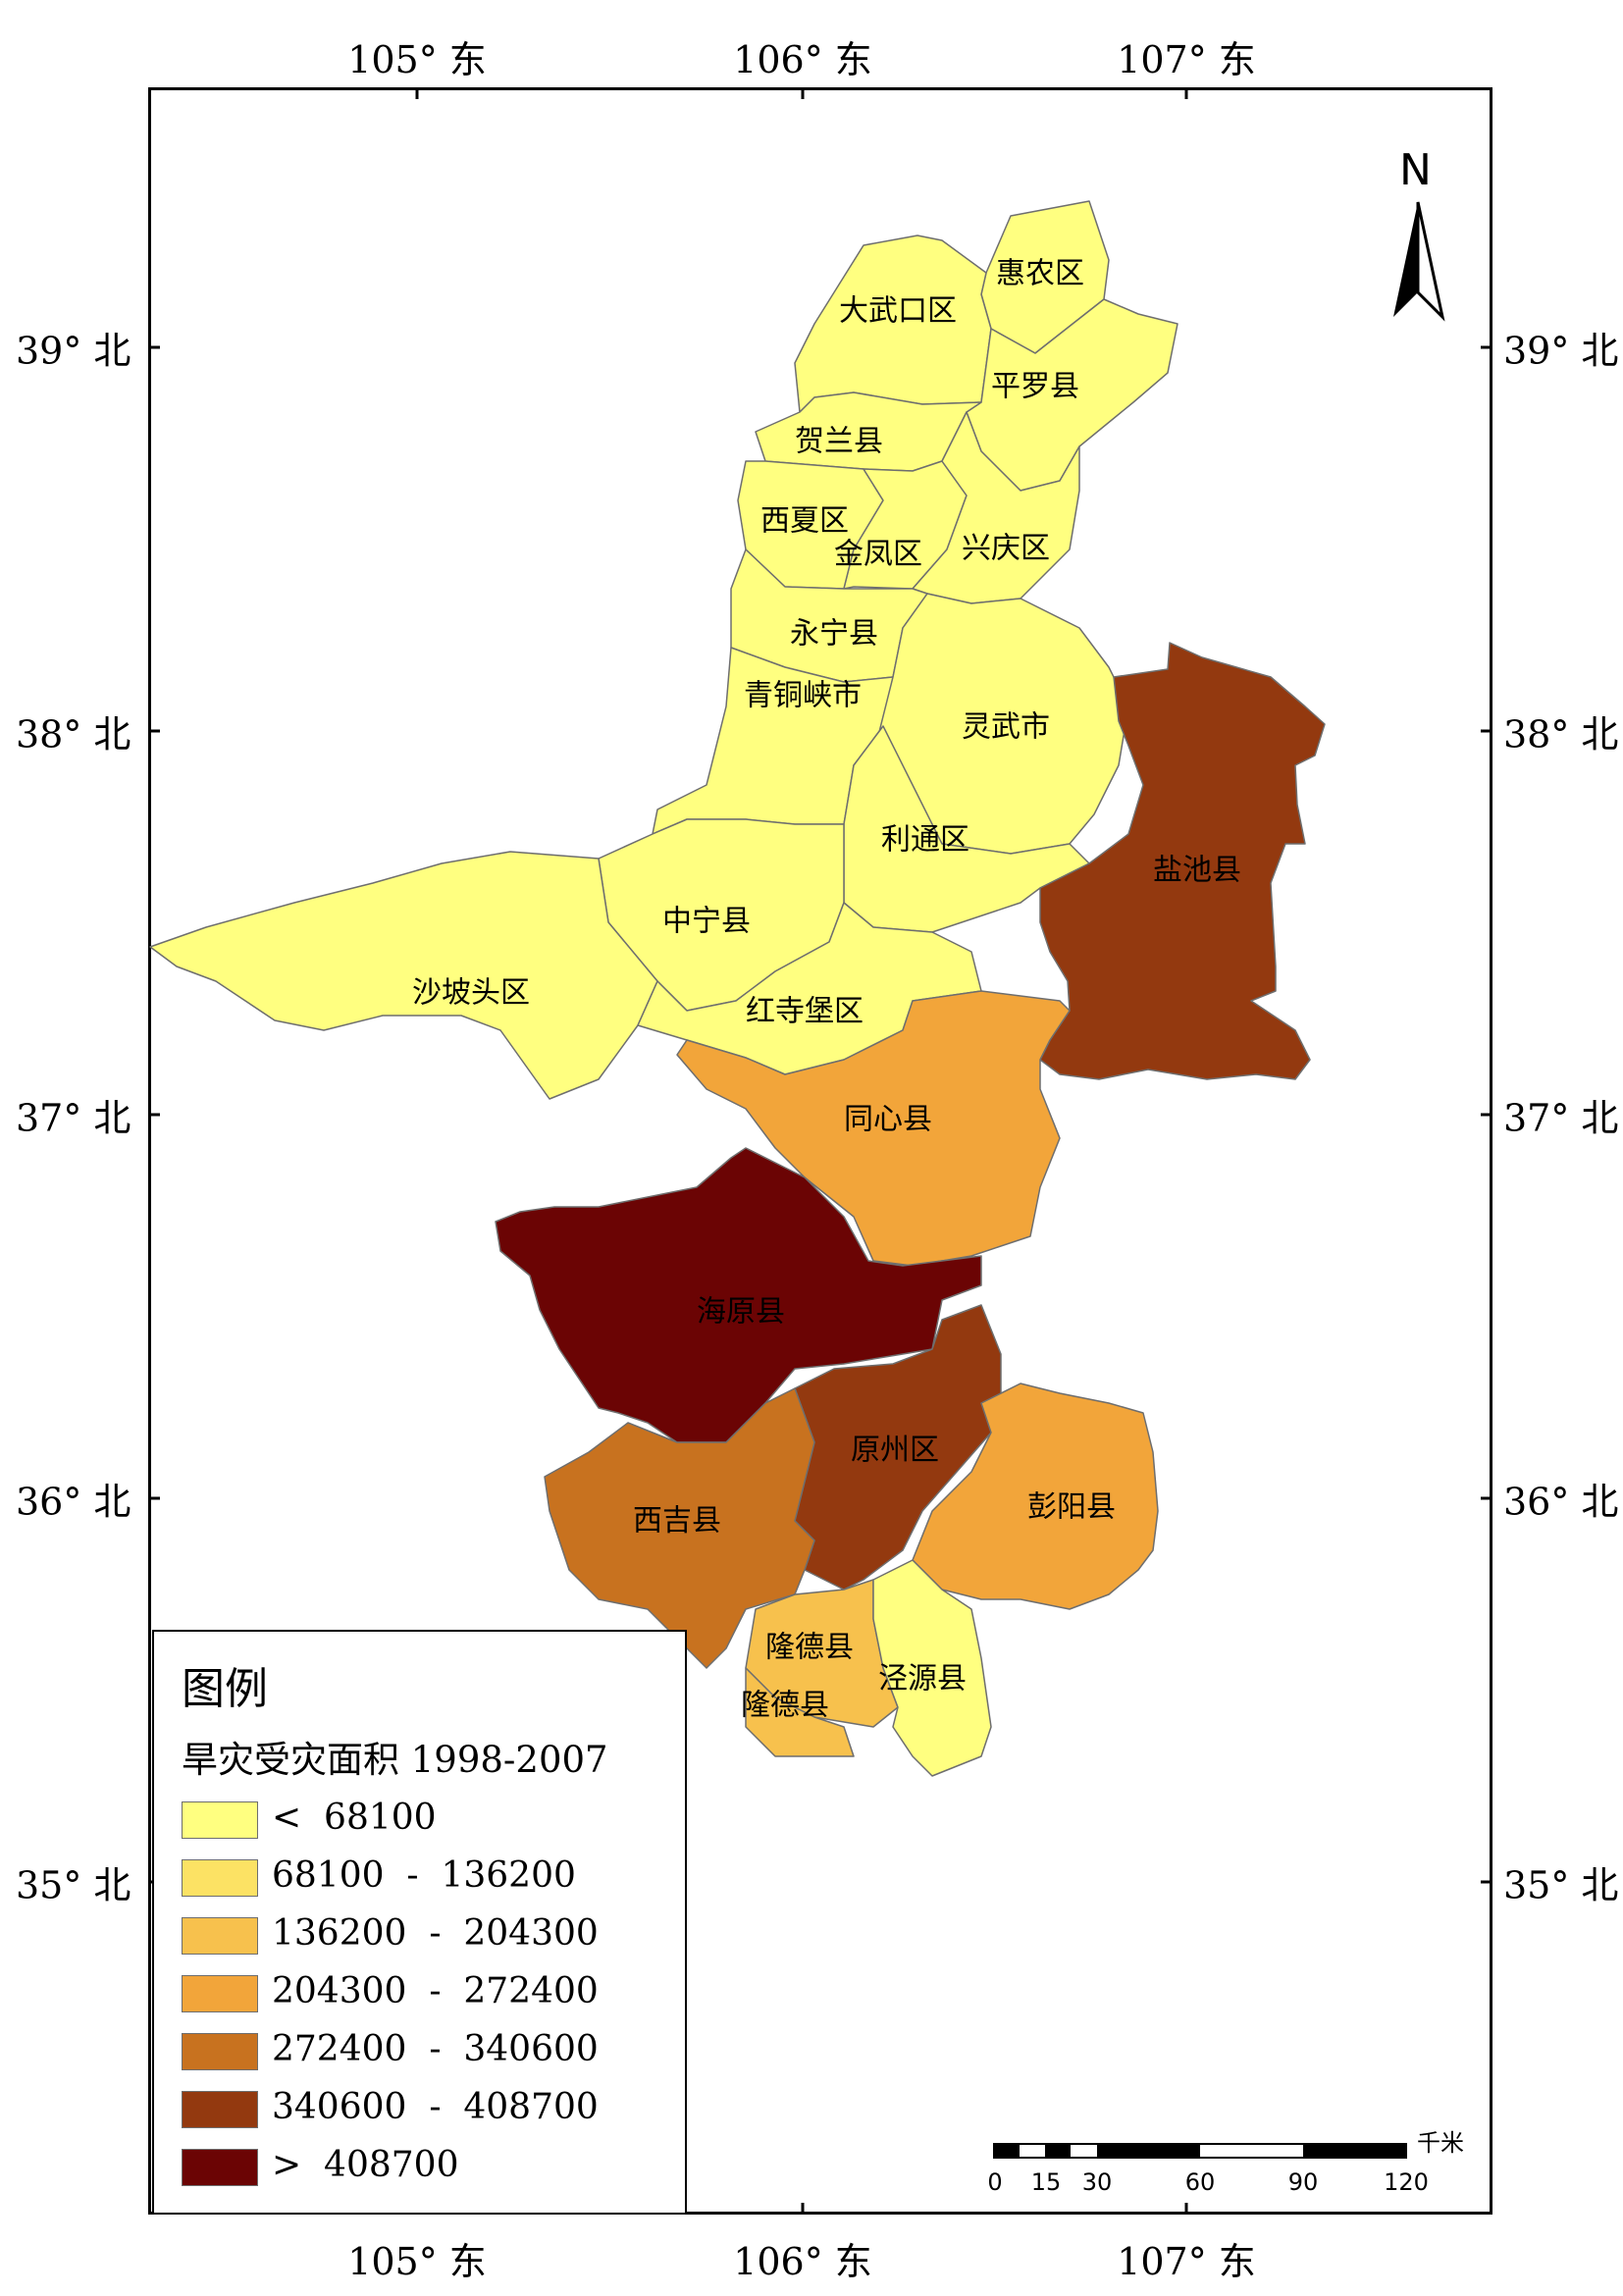 Image resolution: width=1623 pixels, height=2296 pixels. What do you see at coordinates (706, 922) in the screenshot?
I see `region-label: 中宁县` at bounding box center [706, 922].